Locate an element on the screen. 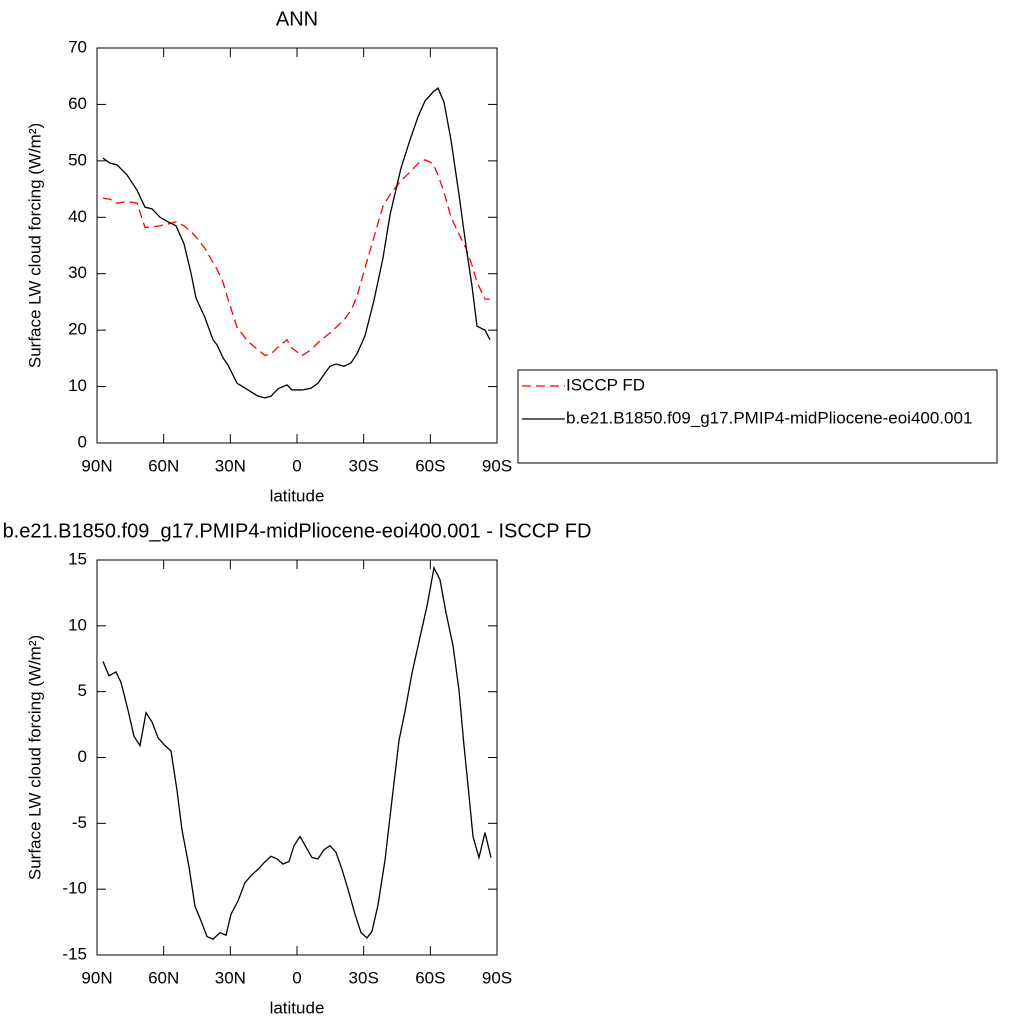  y-tick-label: -15 is located at coordinates (74, 953).